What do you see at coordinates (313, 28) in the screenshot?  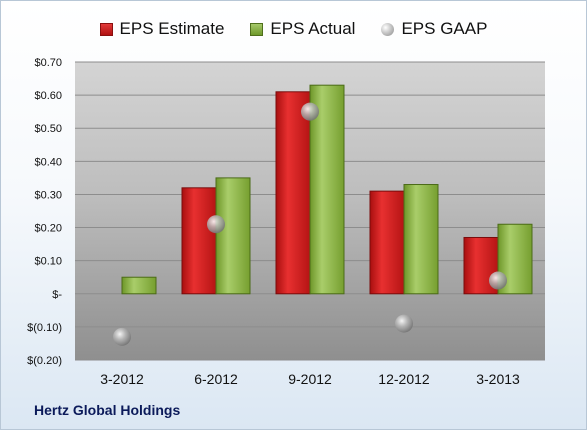 I see `legend-label-actual: EPS Actual` at bounding box center [313, 28].